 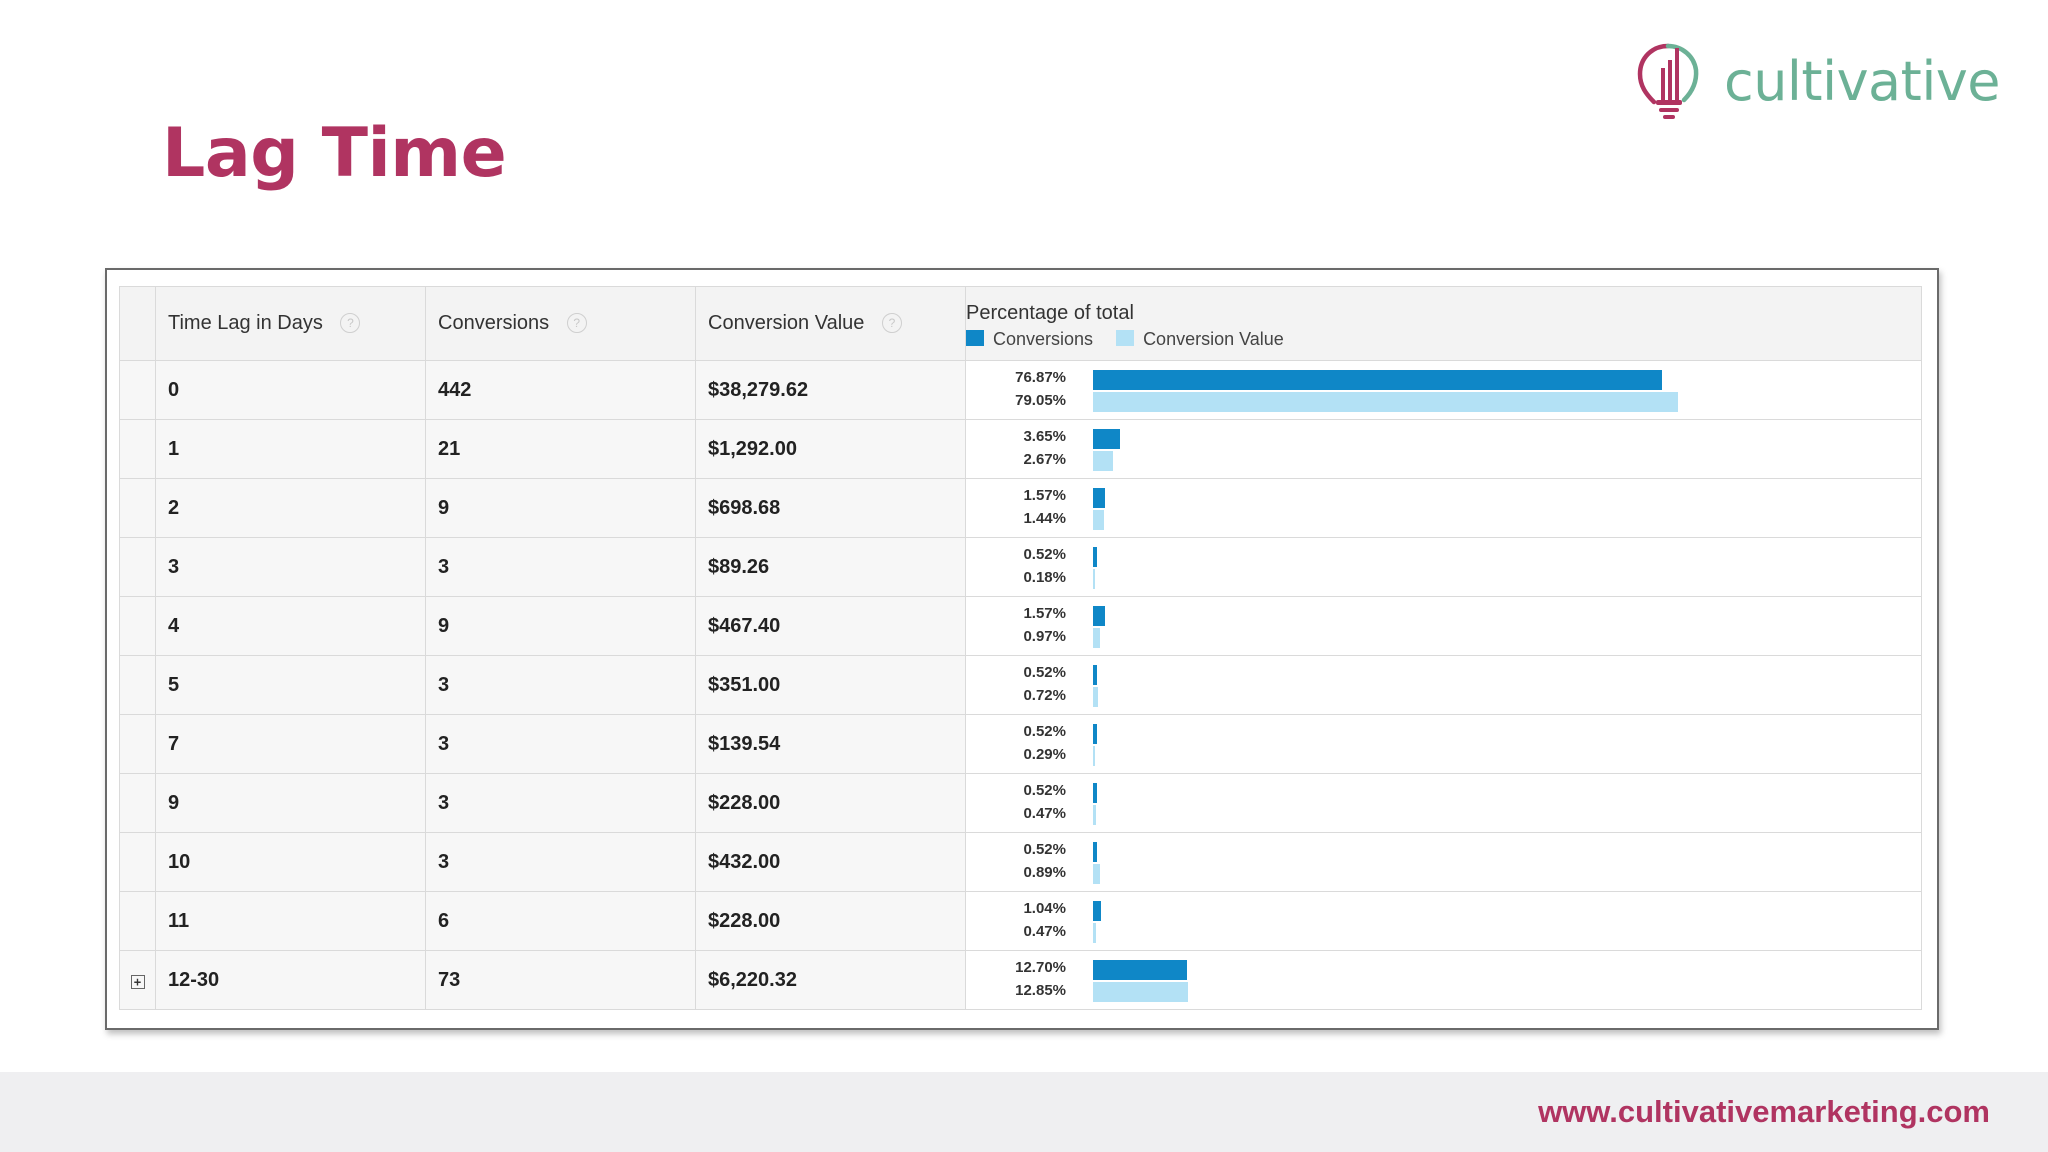 I want to click on table-row: 7 3 $139.54 0.52% 0.29%, so click(x=1020, y=744).